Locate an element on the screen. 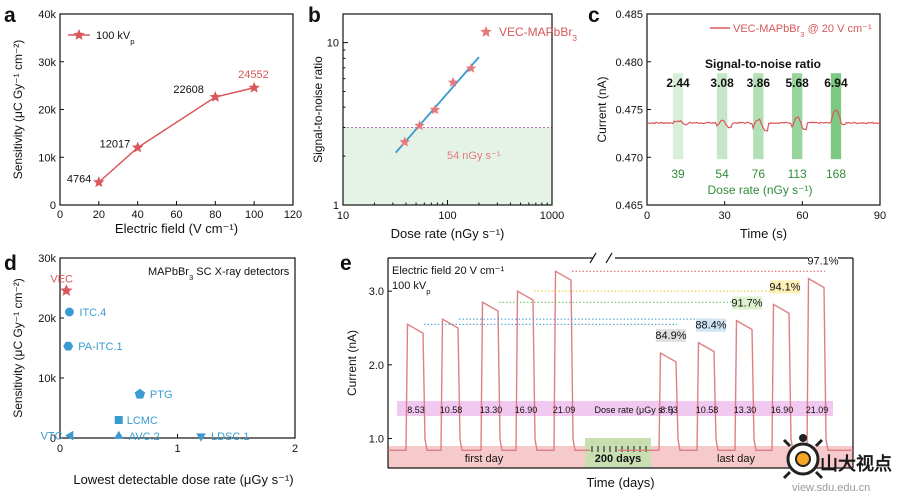  legend-label: 100 kVp is located at coordinates (115, 38).